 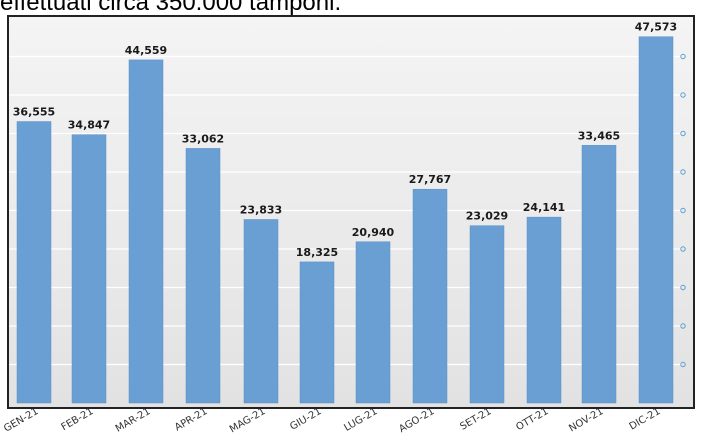 What do you see at coordinates (656, 27) in the screenshot?
I see `value-label: 47,573` at bounding box center [656, 27].